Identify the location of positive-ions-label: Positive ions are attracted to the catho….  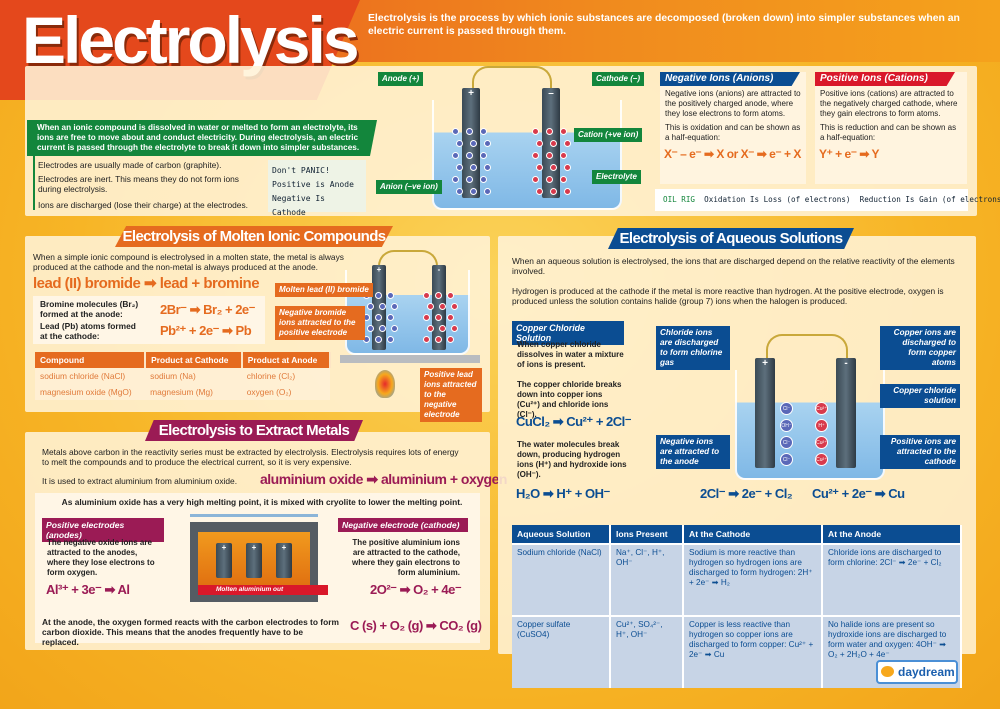
(920, 452).